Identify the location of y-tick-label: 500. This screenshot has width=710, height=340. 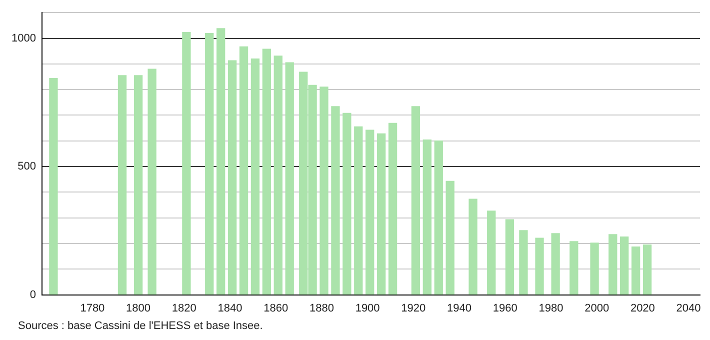
(27, 166).